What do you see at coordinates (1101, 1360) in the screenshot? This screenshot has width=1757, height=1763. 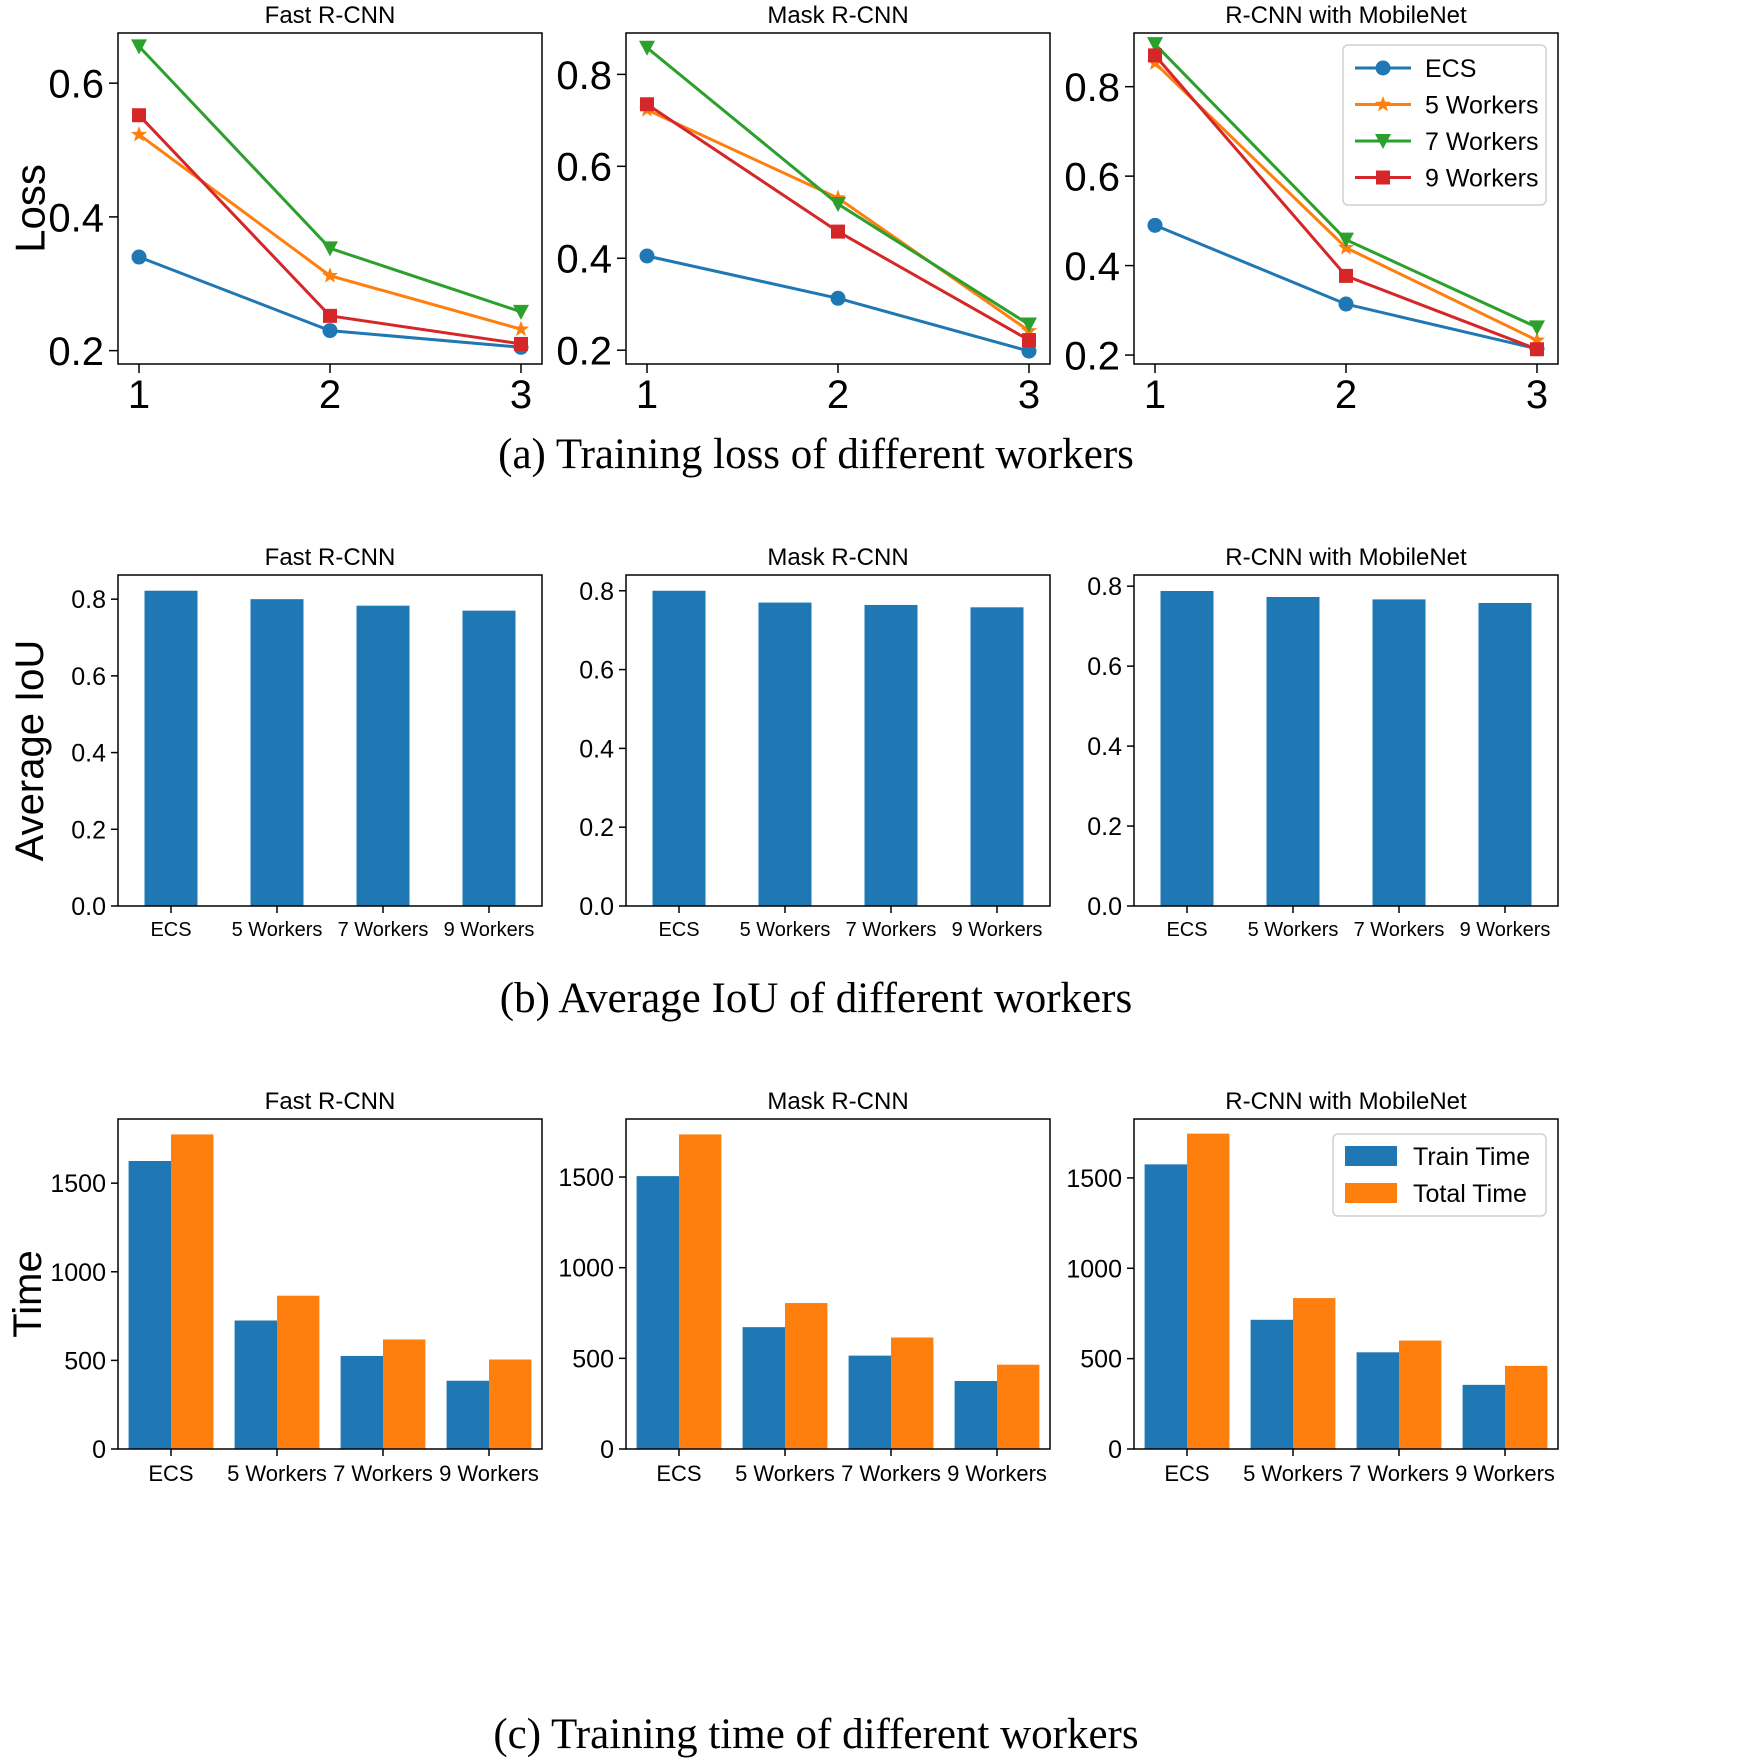 I see `chart-c-r-cnn-with-mobilenet-ytick-label: 500` at bounding box center [1101, 1360].